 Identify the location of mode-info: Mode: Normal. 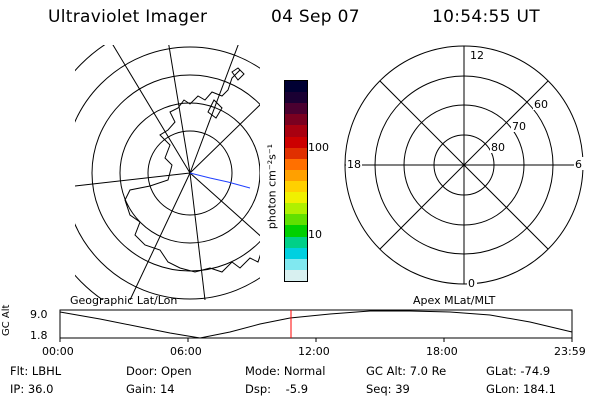
(285, 371).